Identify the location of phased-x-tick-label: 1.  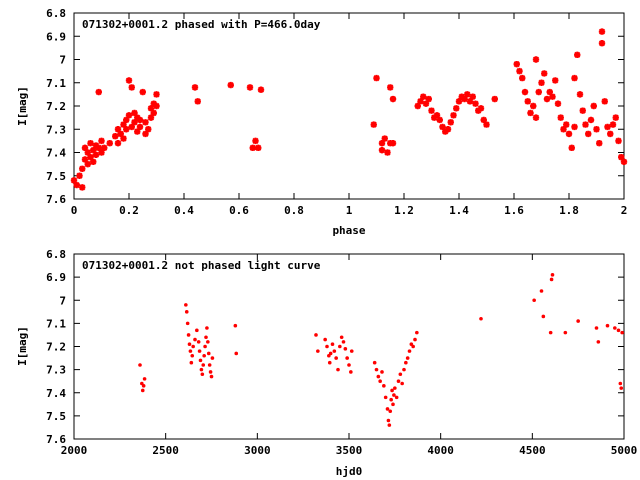
(349, 210).